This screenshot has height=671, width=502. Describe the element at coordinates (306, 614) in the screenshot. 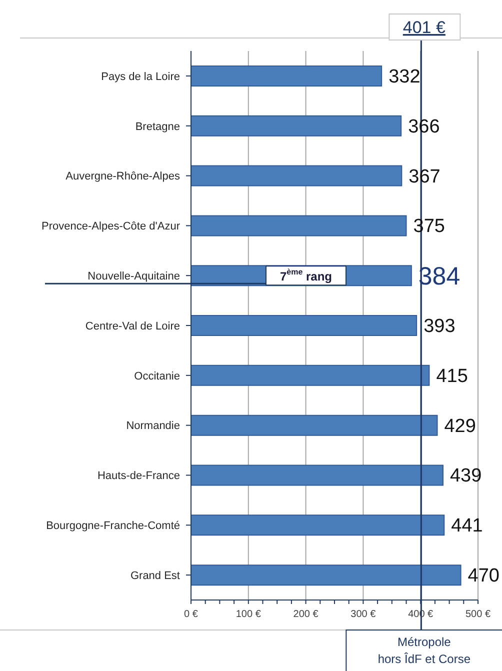

I see `x-tick-label: 200 €` at that location.